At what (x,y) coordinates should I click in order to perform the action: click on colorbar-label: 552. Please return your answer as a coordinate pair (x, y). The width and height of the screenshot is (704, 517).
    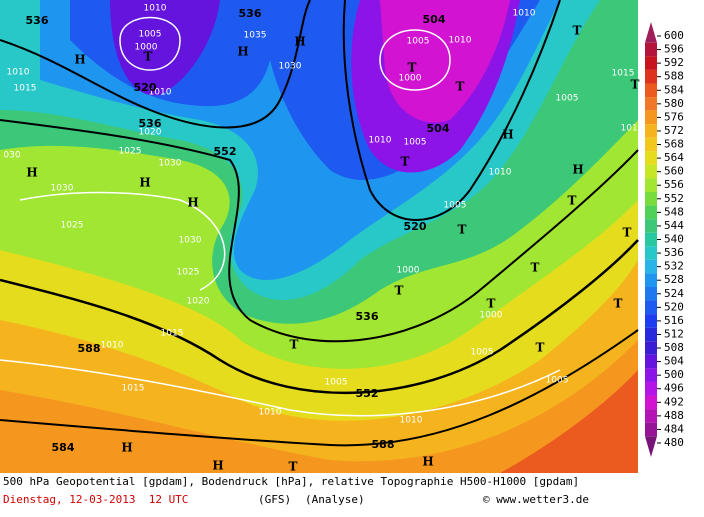
    Looking at the image, I should click on (674, 198).